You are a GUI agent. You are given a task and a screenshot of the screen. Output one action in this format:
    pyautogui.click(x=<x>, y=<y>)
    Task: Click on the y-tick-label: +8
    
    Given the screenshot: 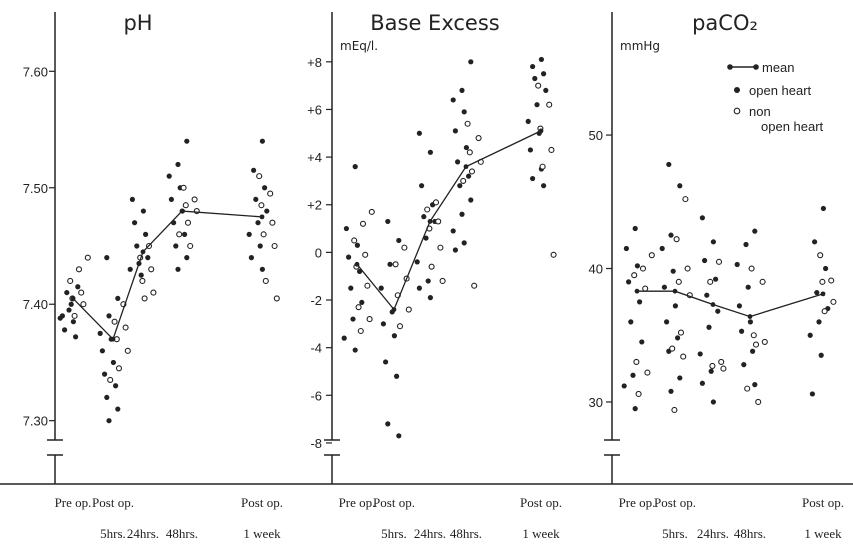 What is the action you would take?
    pyautogui.click(x=314, y=62)
    